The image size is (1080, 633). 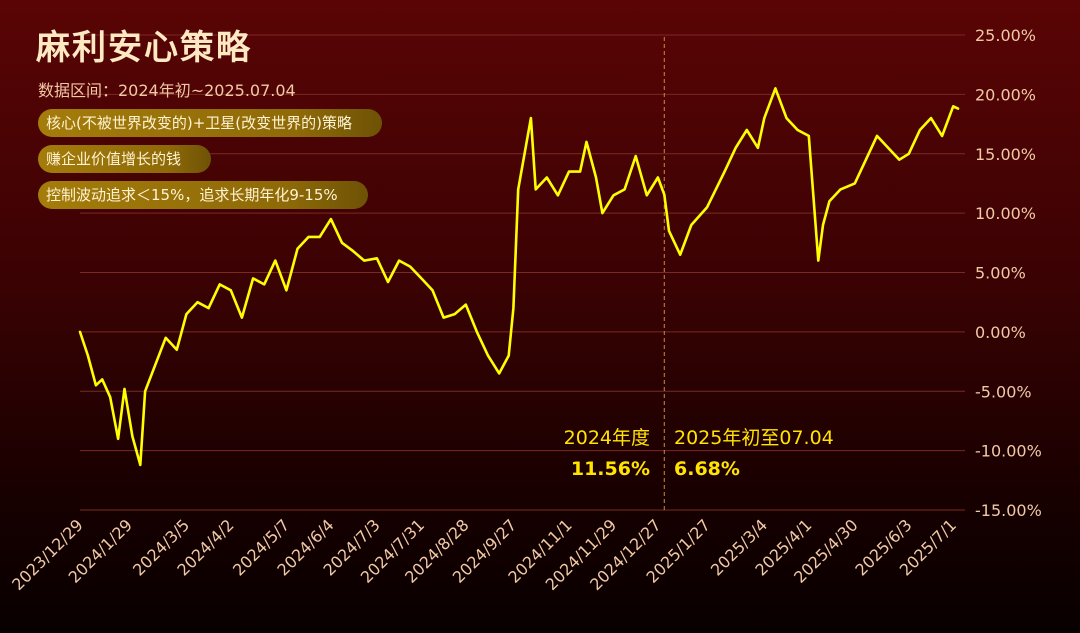 I want to click on chart-subtitle: 数据区间：2024年初~2025.07.04, so click(x=167, y=90).